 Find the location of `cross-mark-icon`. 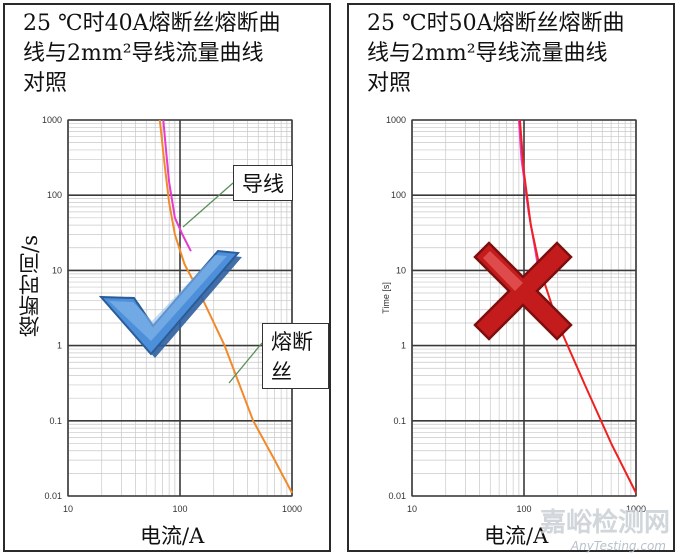

cross-mark-icon is located at coordinates (523, 291).